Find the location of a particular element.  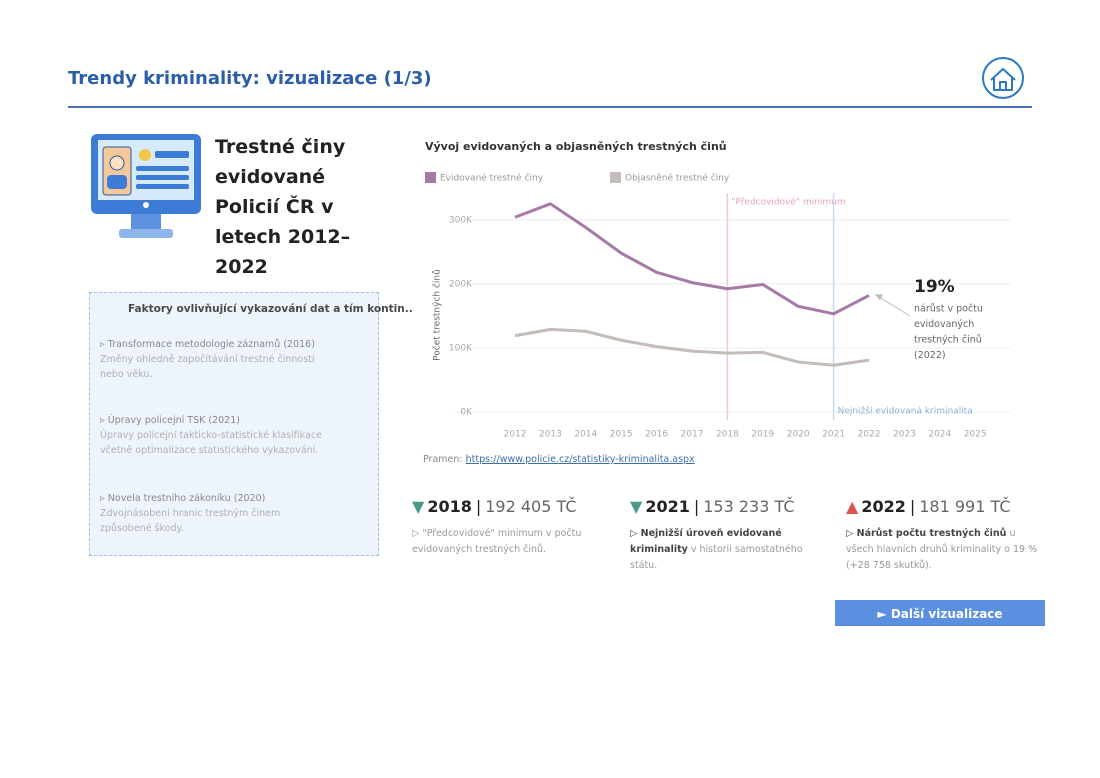

kpi-header: ▼ 2021 | 153 233 TČ is located at coordinates (730, 506).